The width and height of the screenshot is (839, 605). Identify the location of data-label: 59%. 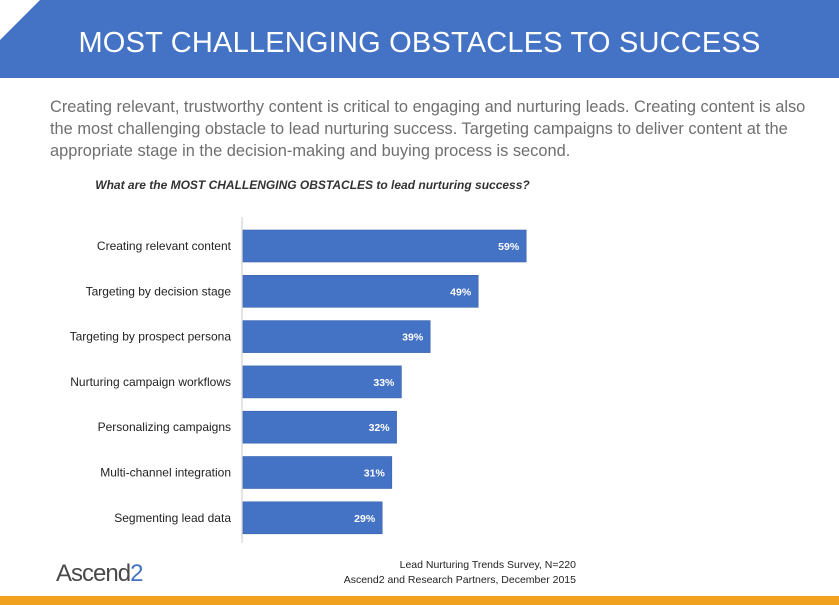
(509, 247).